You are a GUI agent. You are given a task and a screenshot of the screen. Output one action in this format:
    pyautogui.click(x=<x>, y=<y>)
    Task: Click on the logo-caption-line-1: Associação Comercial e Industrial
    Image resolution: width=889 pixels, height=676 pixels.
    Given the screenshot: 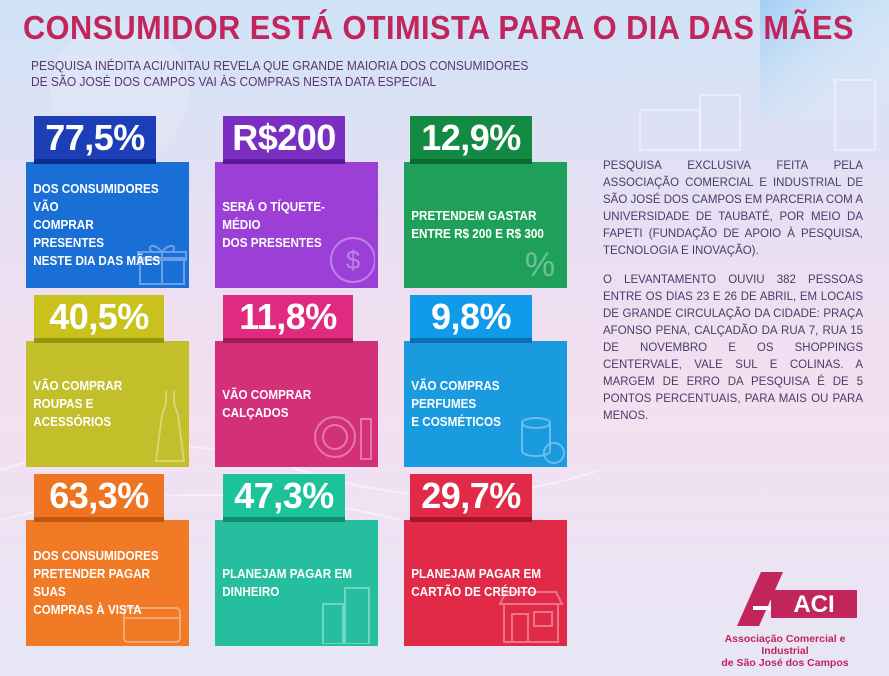 What is the action you would take?
    pyautogui.click(x=785, y=645)
    